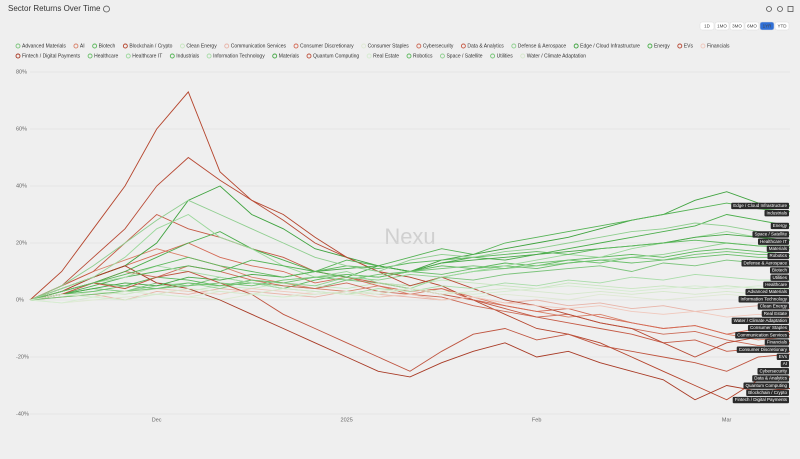  Describe the element at coordinates (776, 212) in the screenshot. I see `end-label-text: Industrials` at that location.